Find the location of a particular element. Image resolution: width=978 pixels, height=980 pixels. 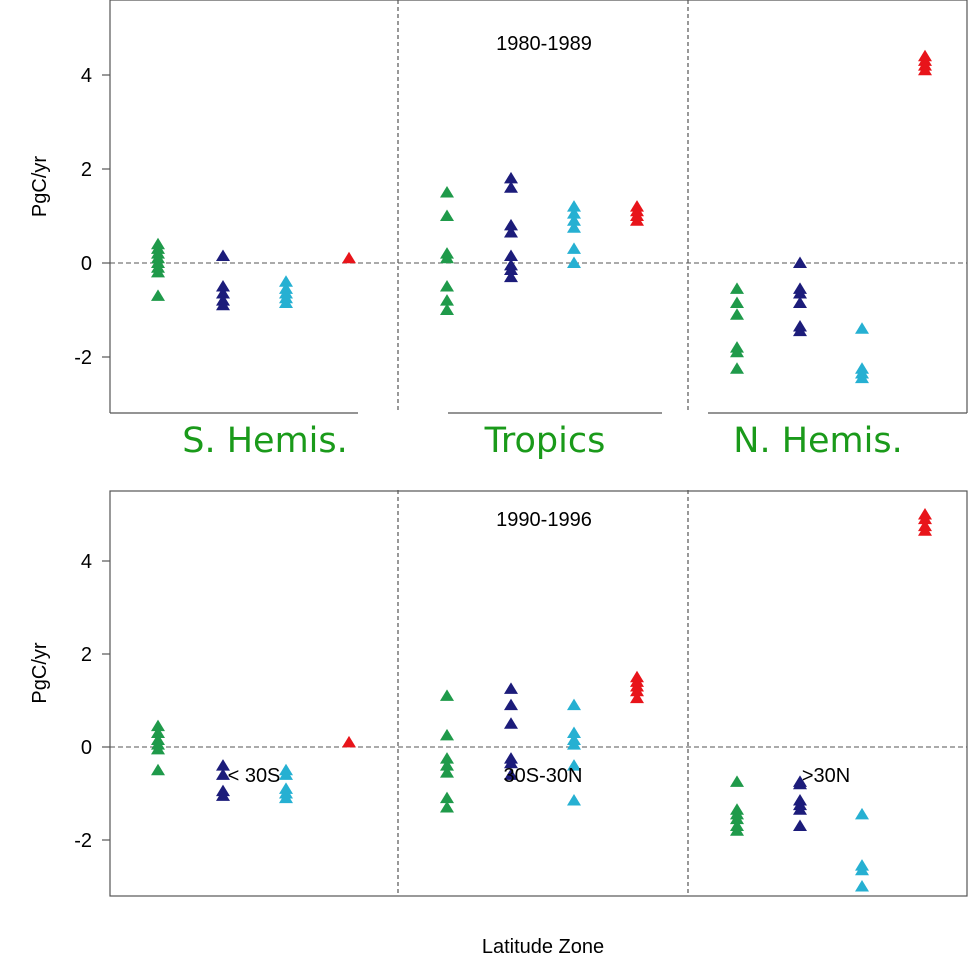

region-label: N. Hemis. is located at coordinates (817, 441).